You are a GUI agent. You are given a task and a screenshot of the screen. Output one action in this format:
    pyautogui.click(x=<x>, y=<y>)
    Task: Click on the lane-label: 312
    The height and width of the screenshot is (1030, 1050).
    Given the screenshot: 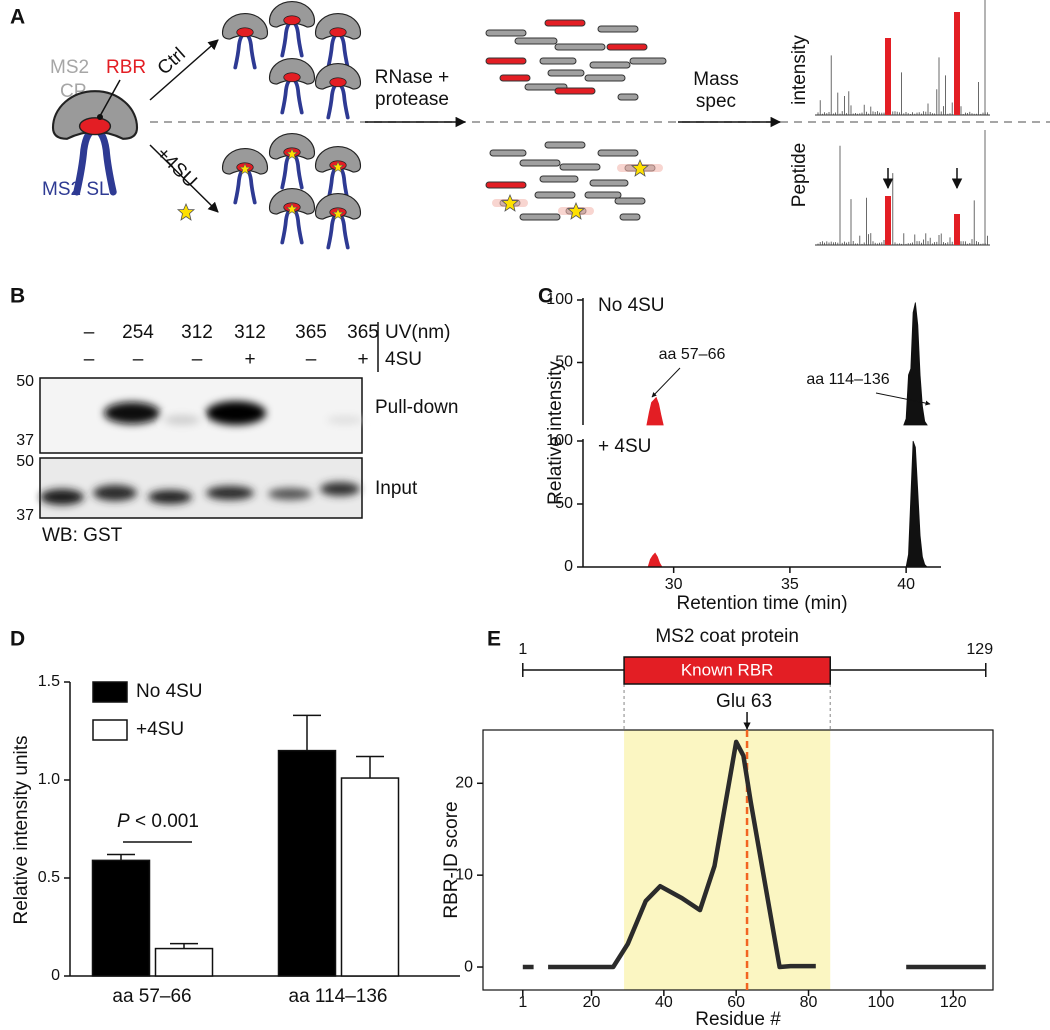 What is the action you would take?
    pyautogui.click(x=250, y=332)
    